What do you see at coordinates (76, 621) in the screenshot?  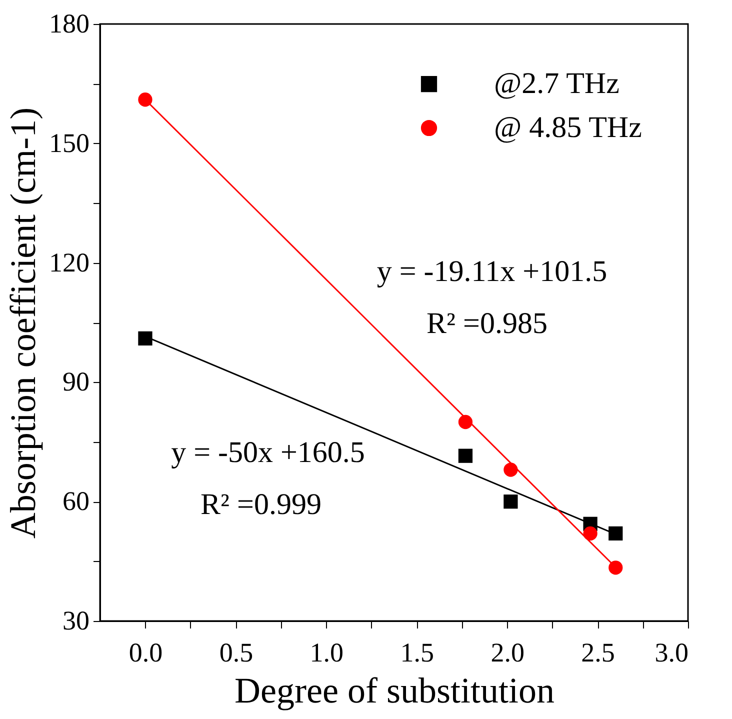 I see `y-tick-label: 30` at bounding box center [76, 621].